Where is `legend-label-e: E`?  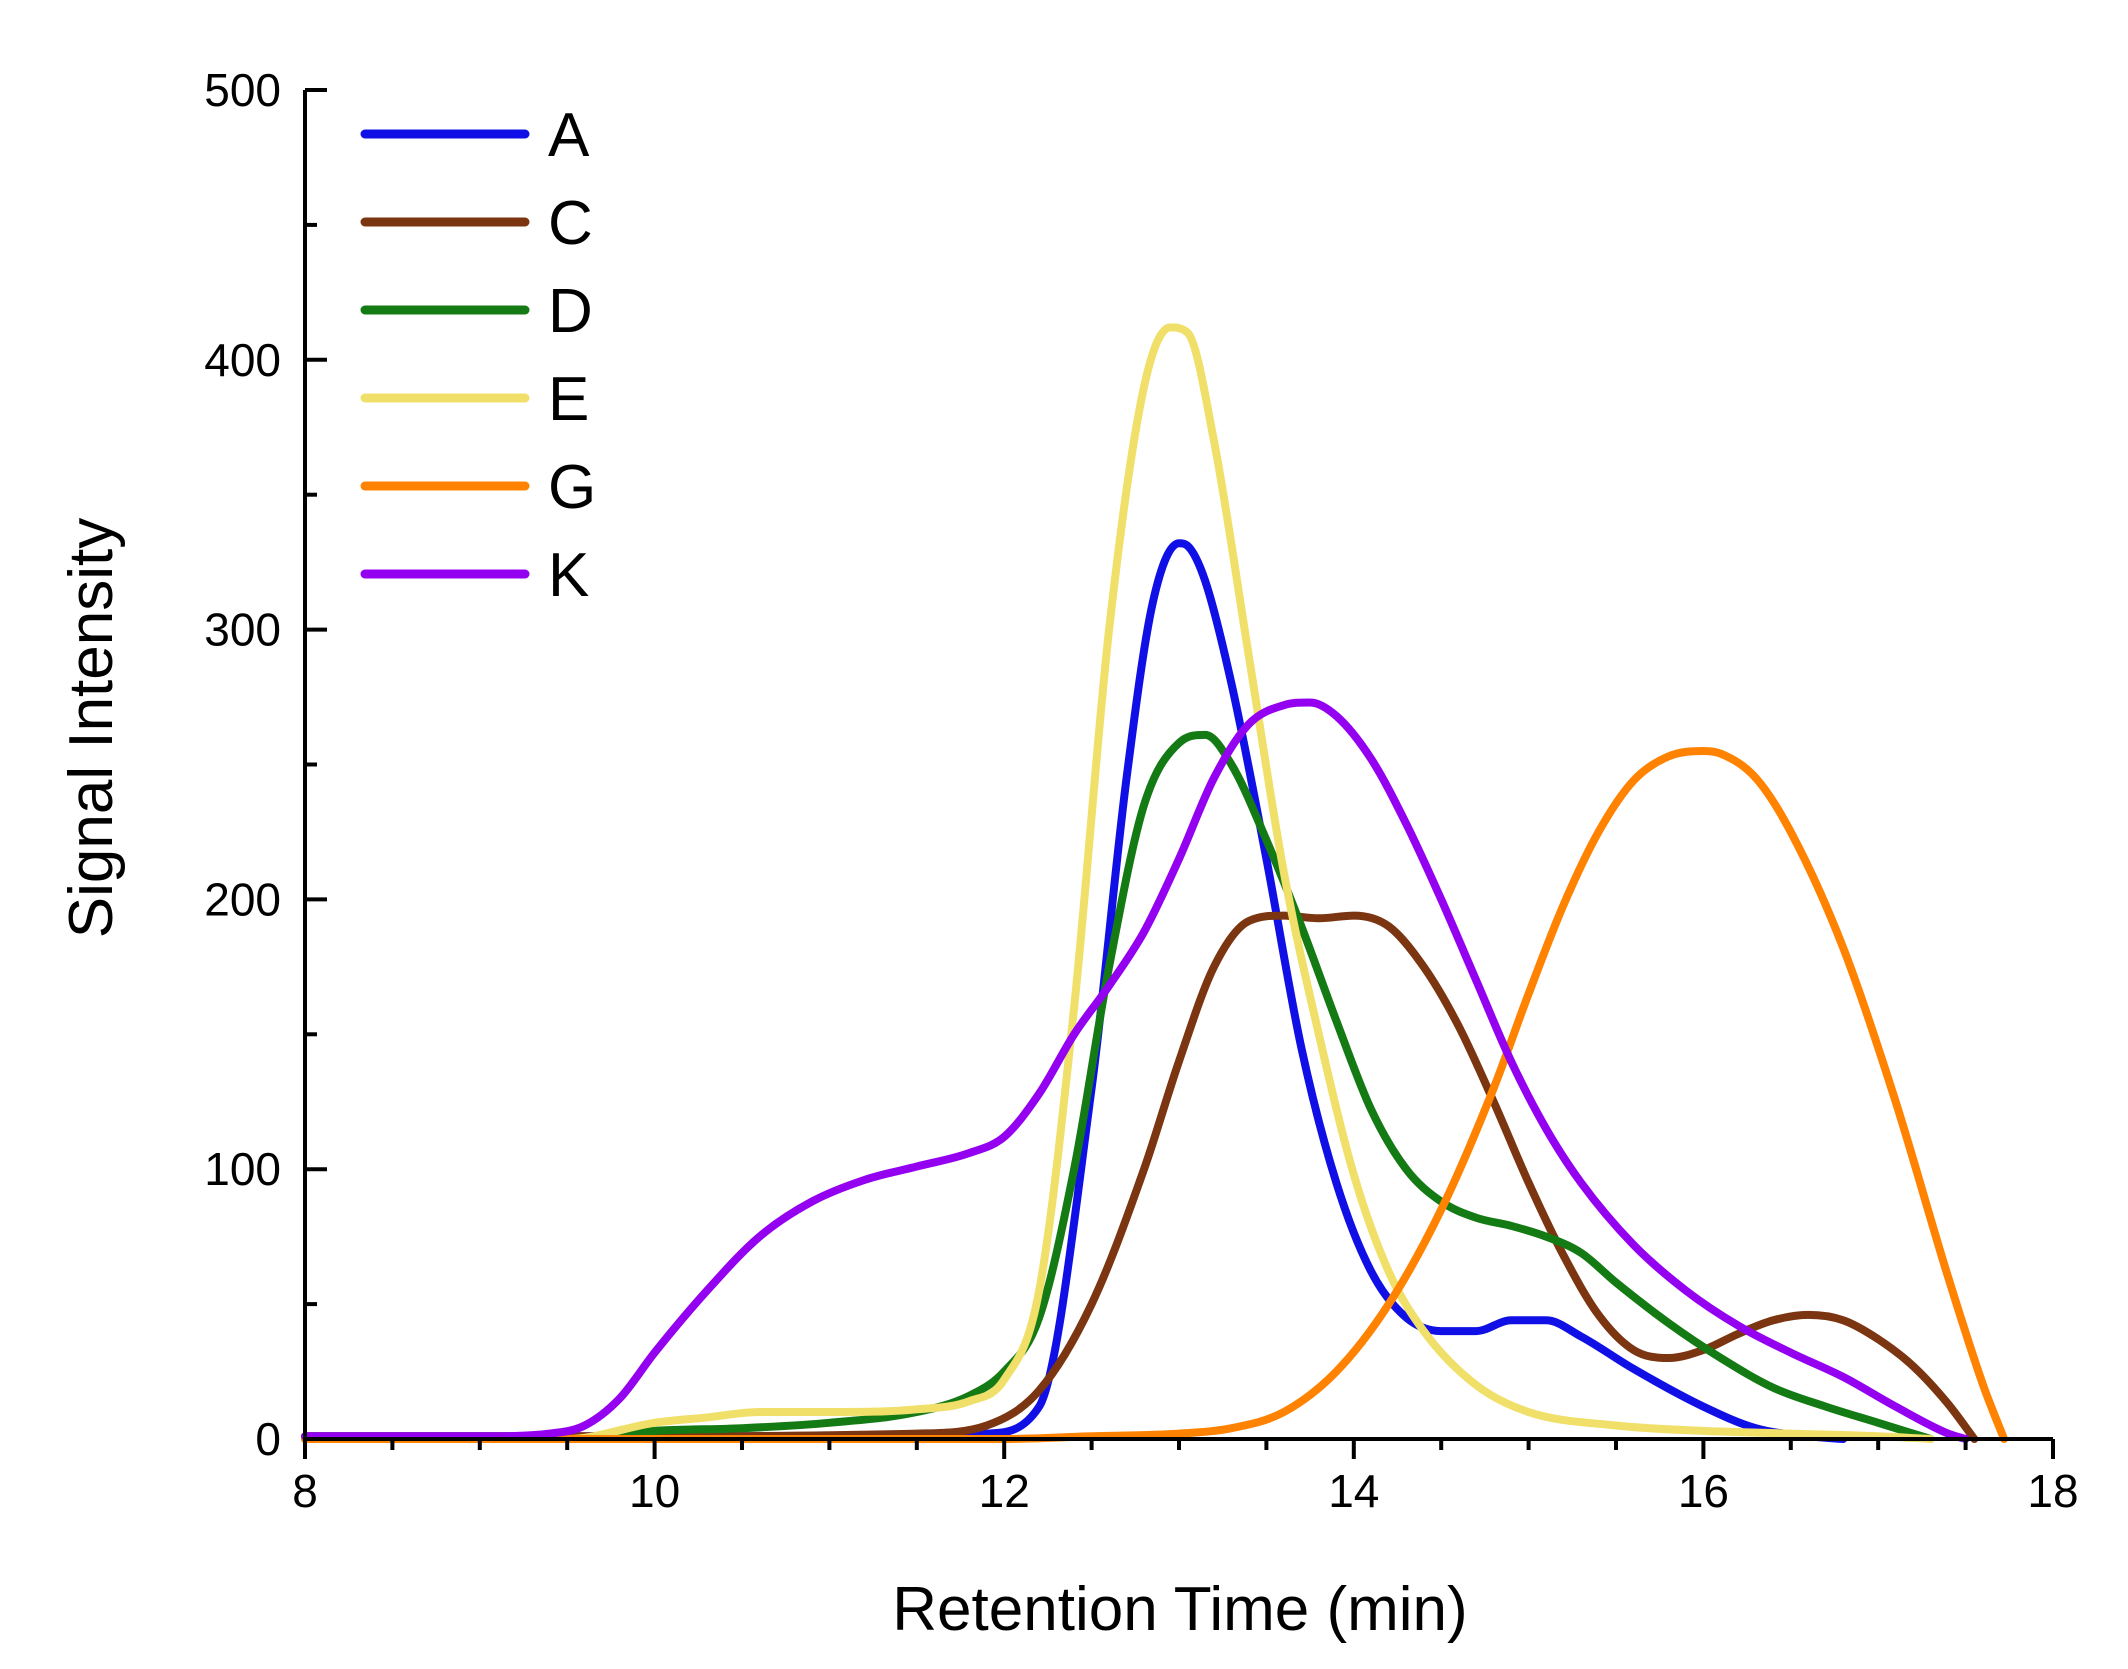
legend-label-e: E is located at coordinates (568, 399).